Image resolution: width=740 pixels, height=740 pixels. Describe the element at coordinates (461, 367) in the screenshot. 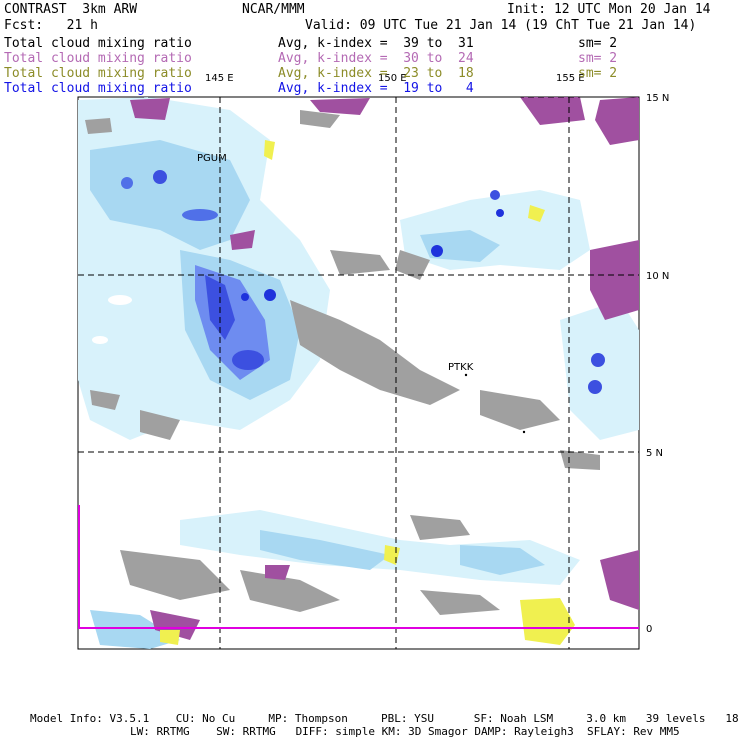

I see `station-label-ptkk: PTKK` at that location.